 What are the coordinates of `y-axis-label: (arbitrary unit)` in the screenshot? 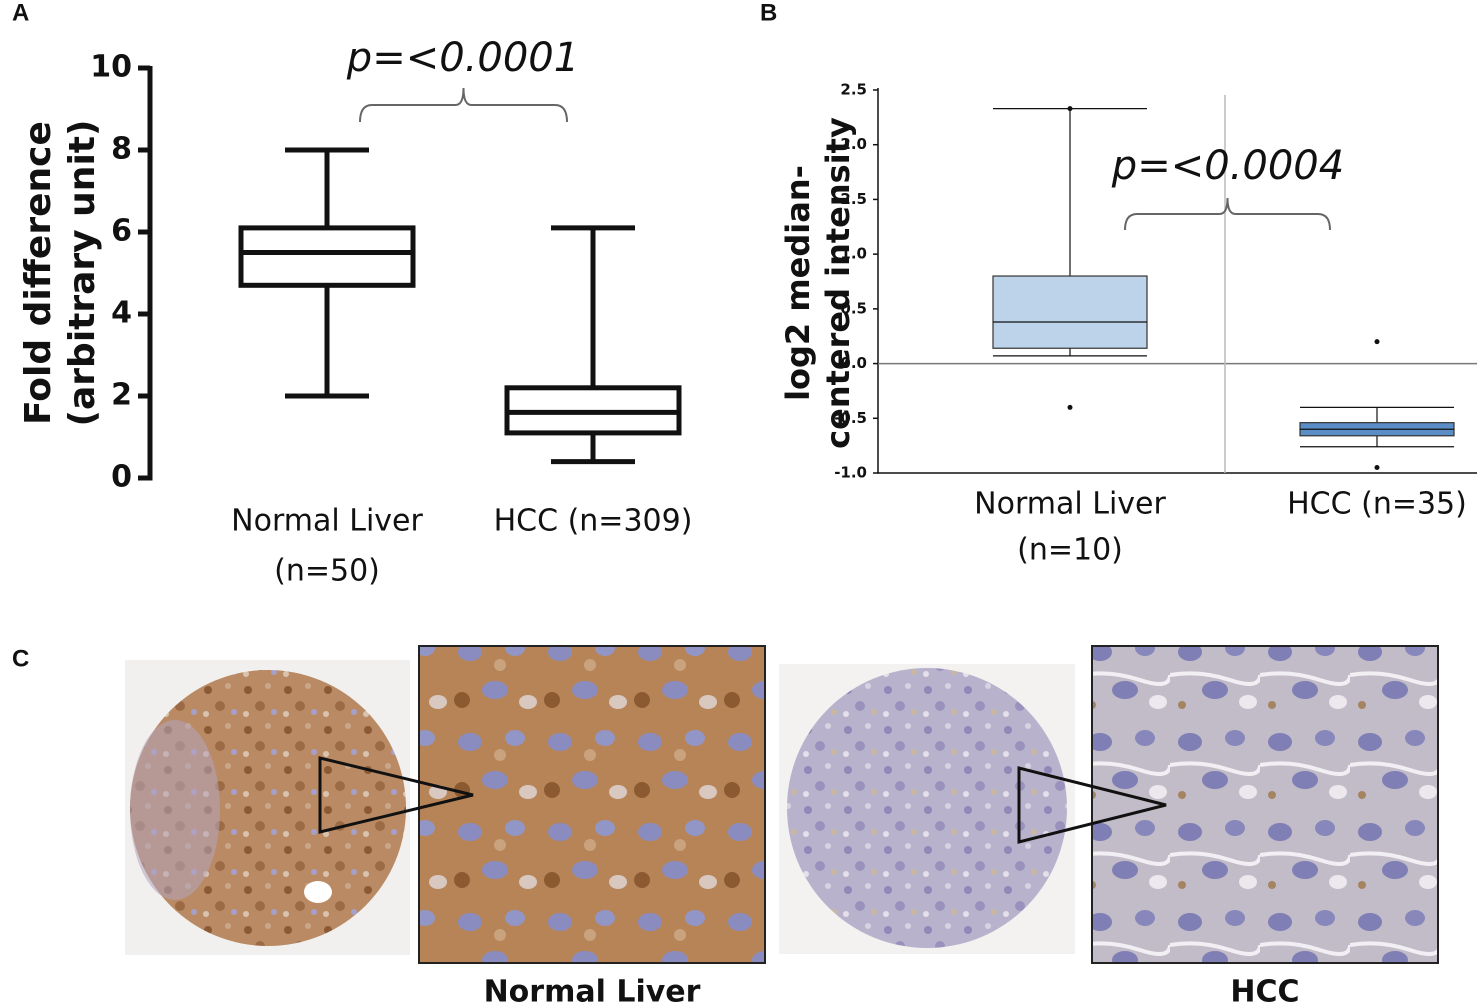 It's located at (82, 273).